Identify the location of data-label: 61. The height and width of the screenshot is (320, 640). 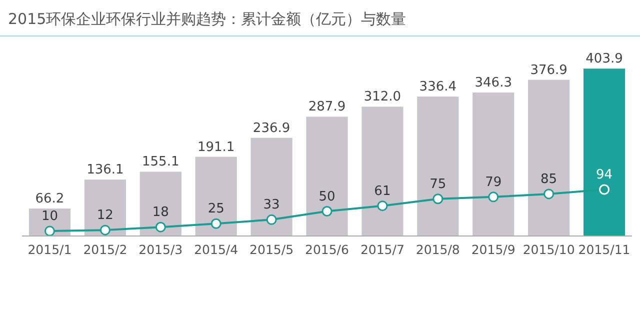
(382, 191).